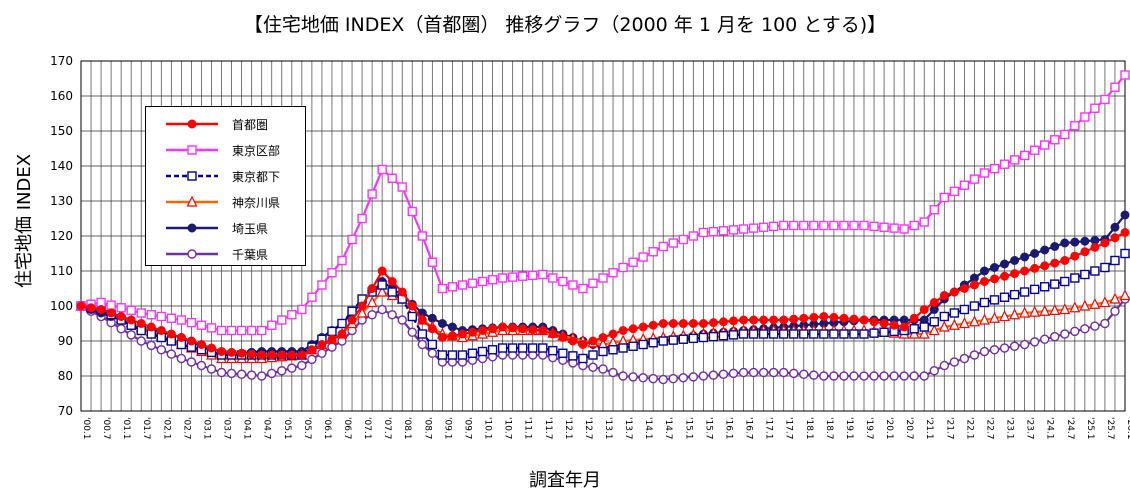  I want to click on x-tick-label: '15.1, so click(688, 428).